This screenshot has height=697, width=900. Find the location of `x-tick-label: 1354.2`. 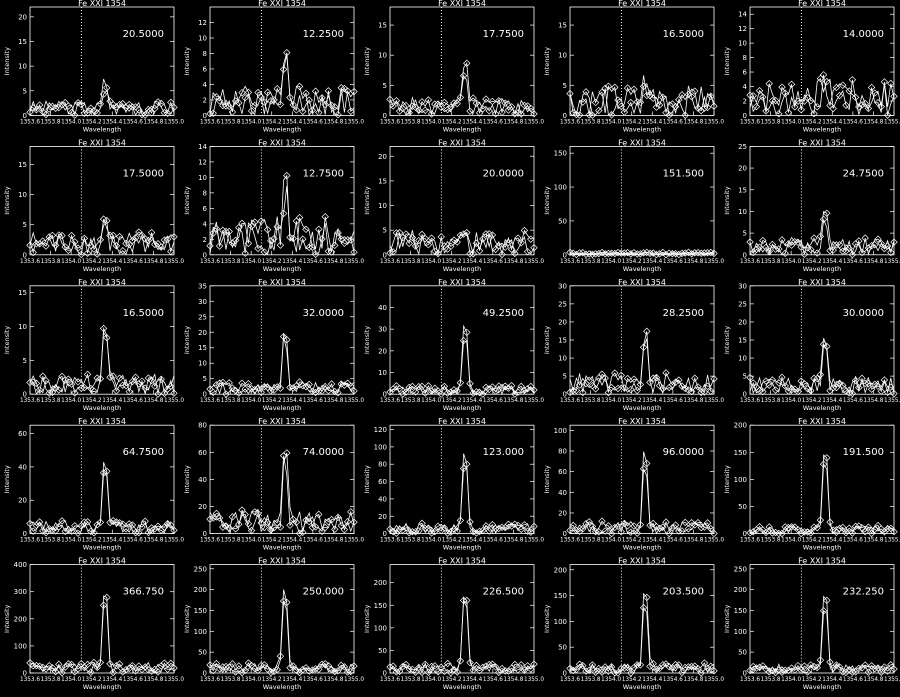

x-tick-label: 1354.2 is located at coordinates (272, 540).